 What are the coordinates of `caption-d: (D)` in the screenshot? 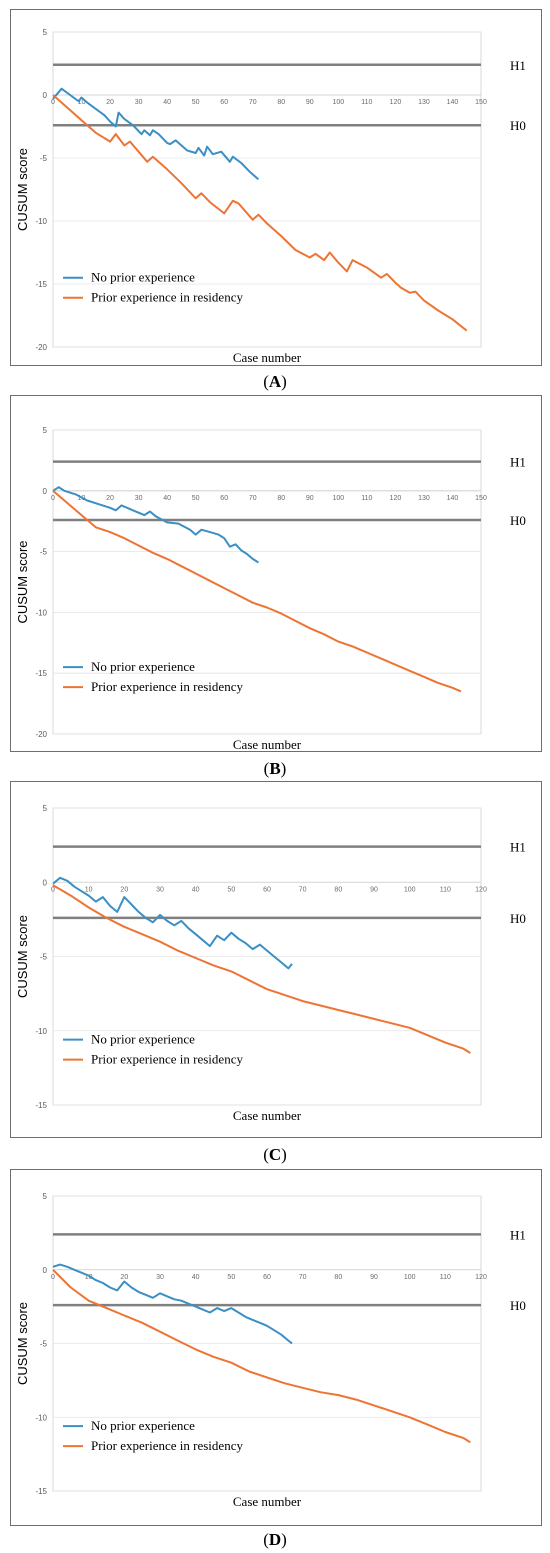 It's located at (275, 1539).